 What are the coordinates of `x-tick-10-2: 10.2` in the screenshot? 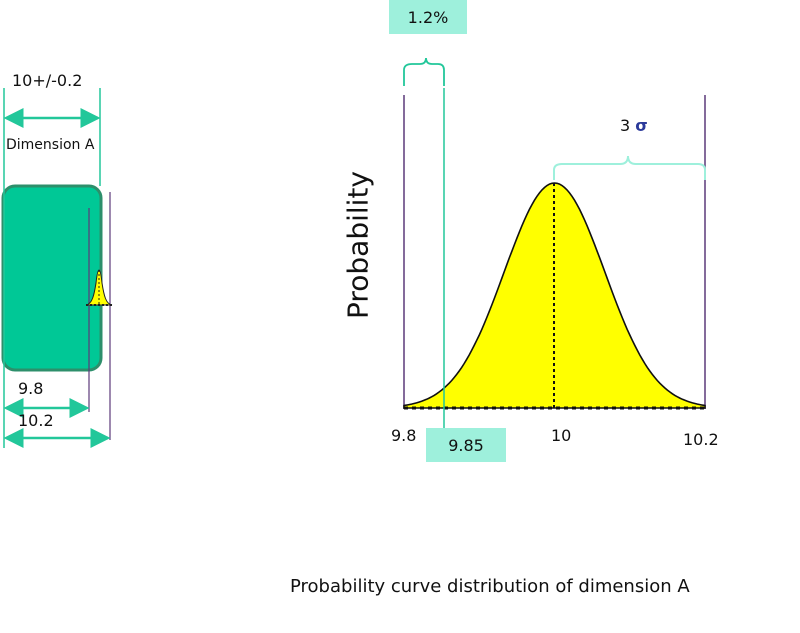 It's located at (701, 439).